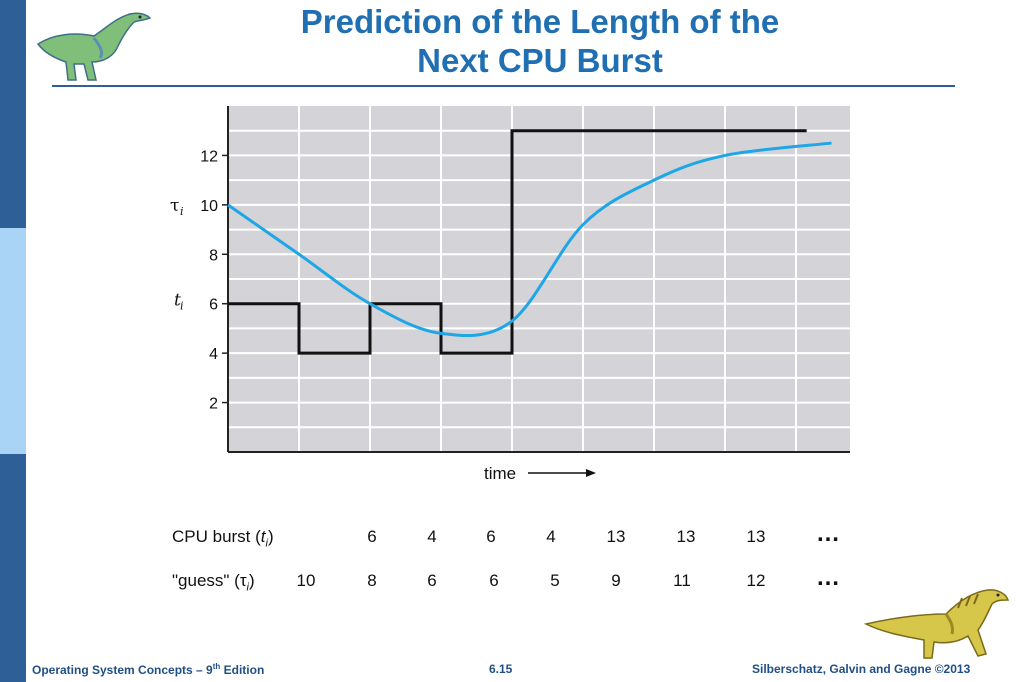  I want to click on y-tick-label: 2, so click(213, 404).